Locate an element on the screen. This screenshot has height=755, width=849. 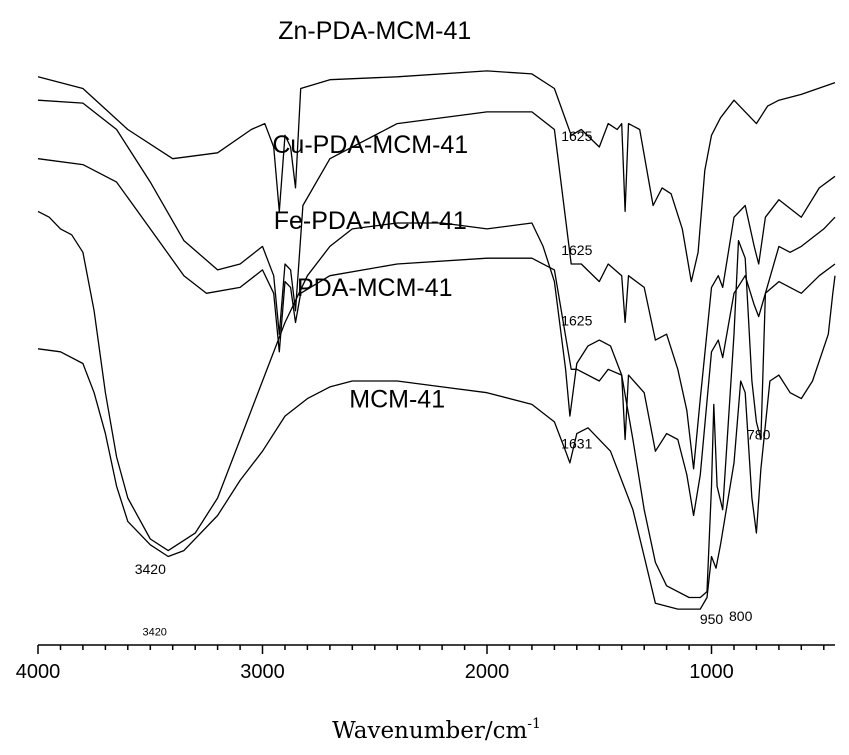
series-label-cu-pda-mcm-41: Cu-PDA-MCM-41 is located at coordinates (370, 145).